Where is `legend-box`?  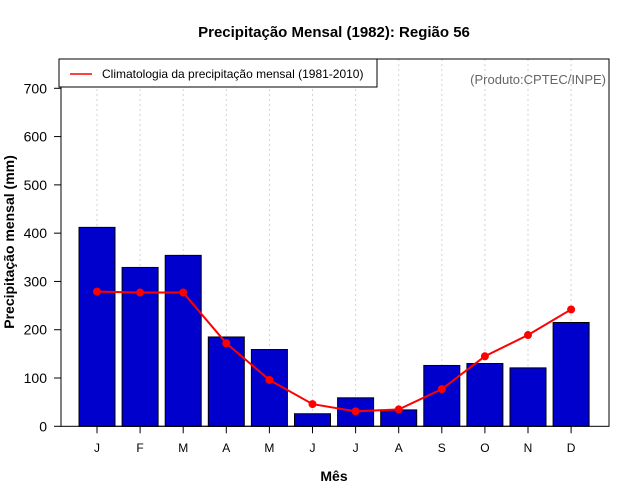
legend-box is located at coordinates (218, 73).